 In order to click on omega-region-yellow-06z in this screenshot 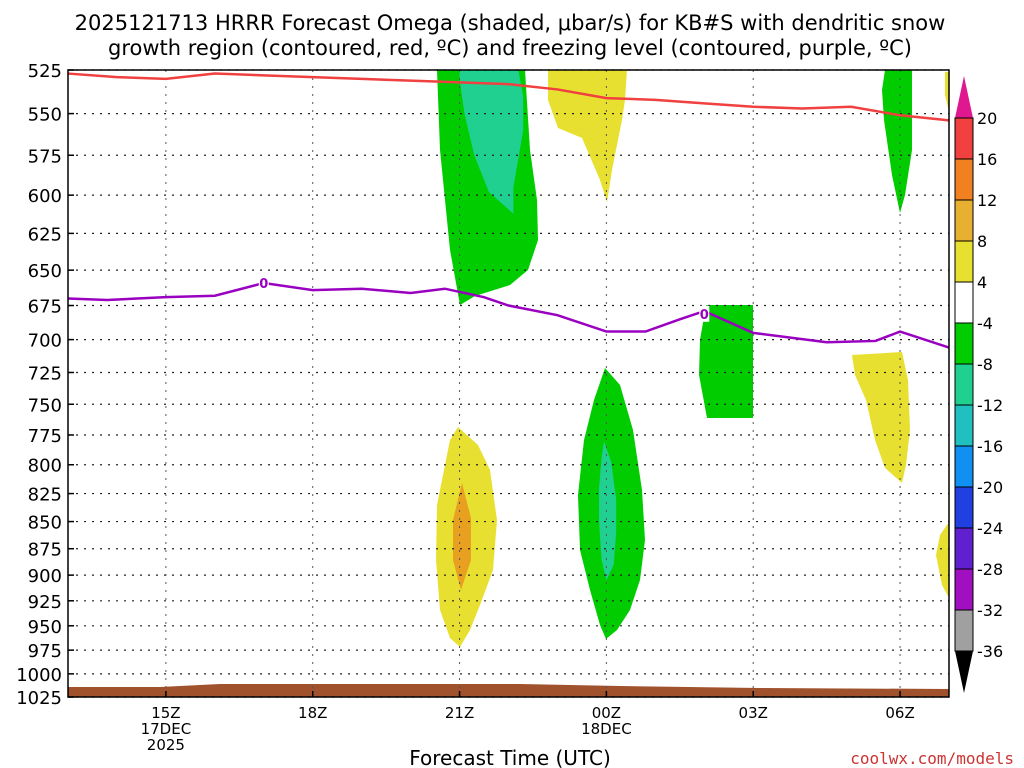, I will do `click(881, 417)`.